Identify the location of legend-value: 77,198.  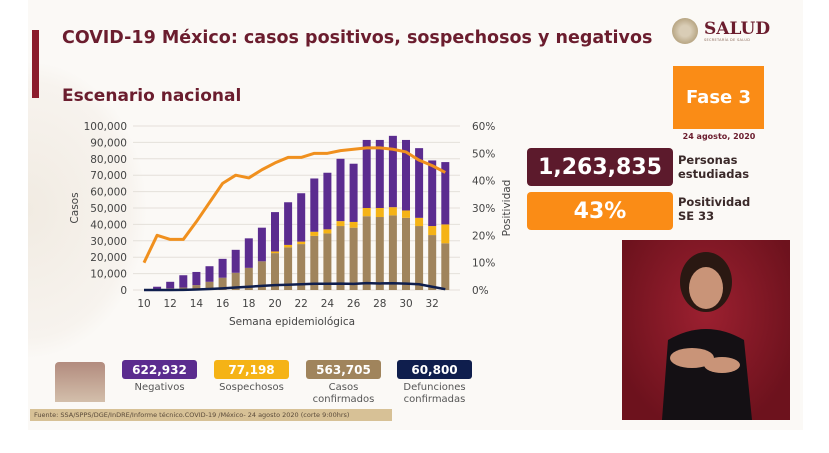
(251, 369).